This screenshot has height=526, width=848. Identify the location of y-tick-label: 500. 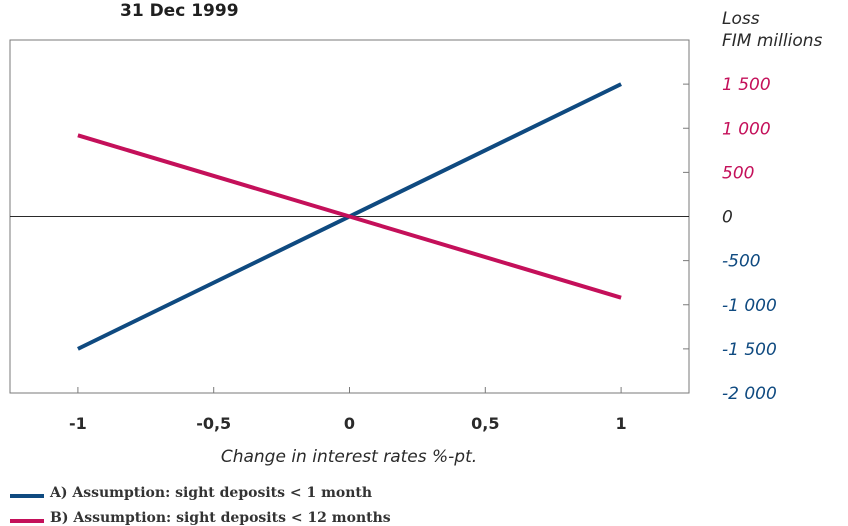
(738, 173).